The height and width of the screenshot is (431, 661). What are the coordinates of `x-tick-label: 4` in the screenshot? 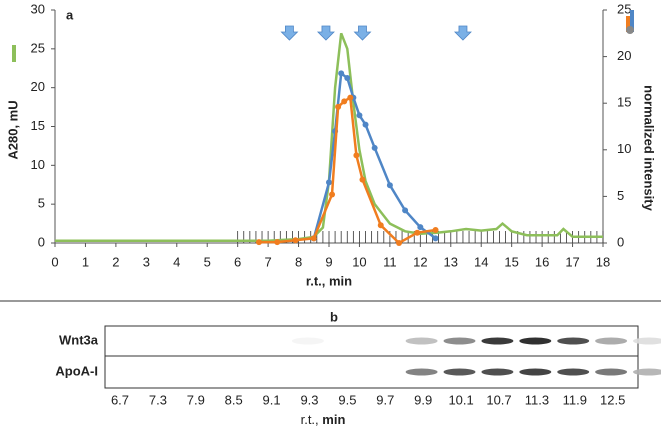 It's located at (176, 261).